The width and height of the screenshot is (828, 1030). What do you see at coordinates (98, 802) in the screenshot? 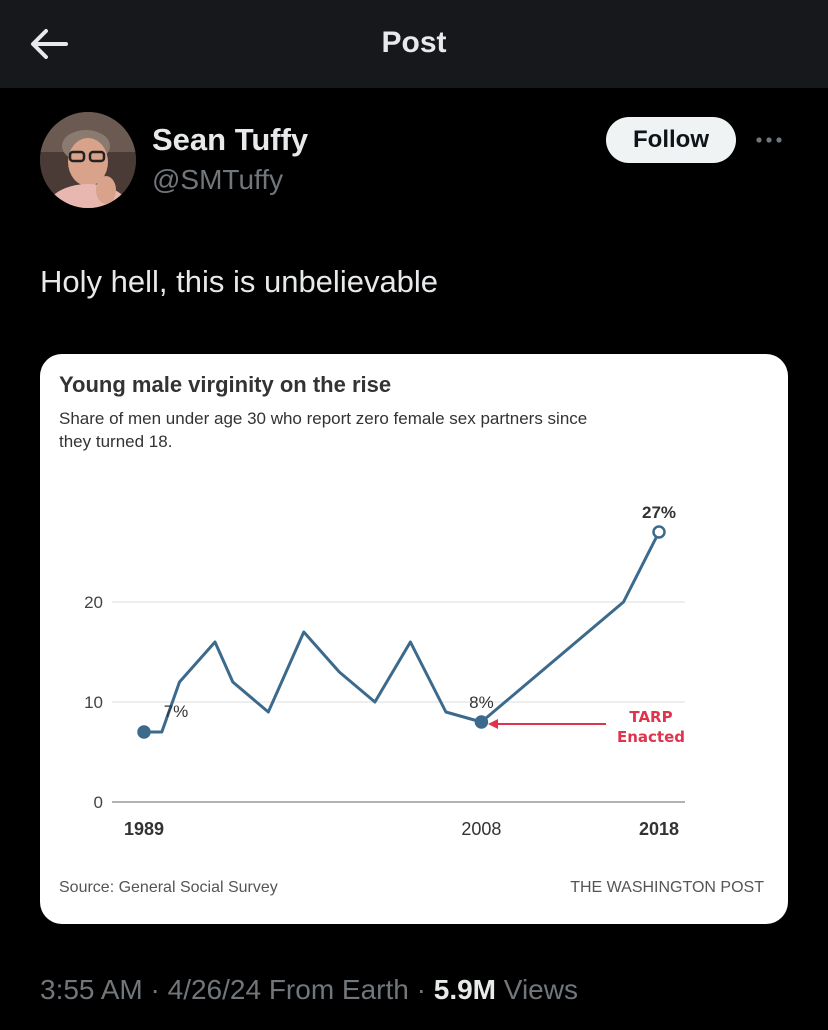
I see `y-tick-label: 0` at bounding box center [98, 802].